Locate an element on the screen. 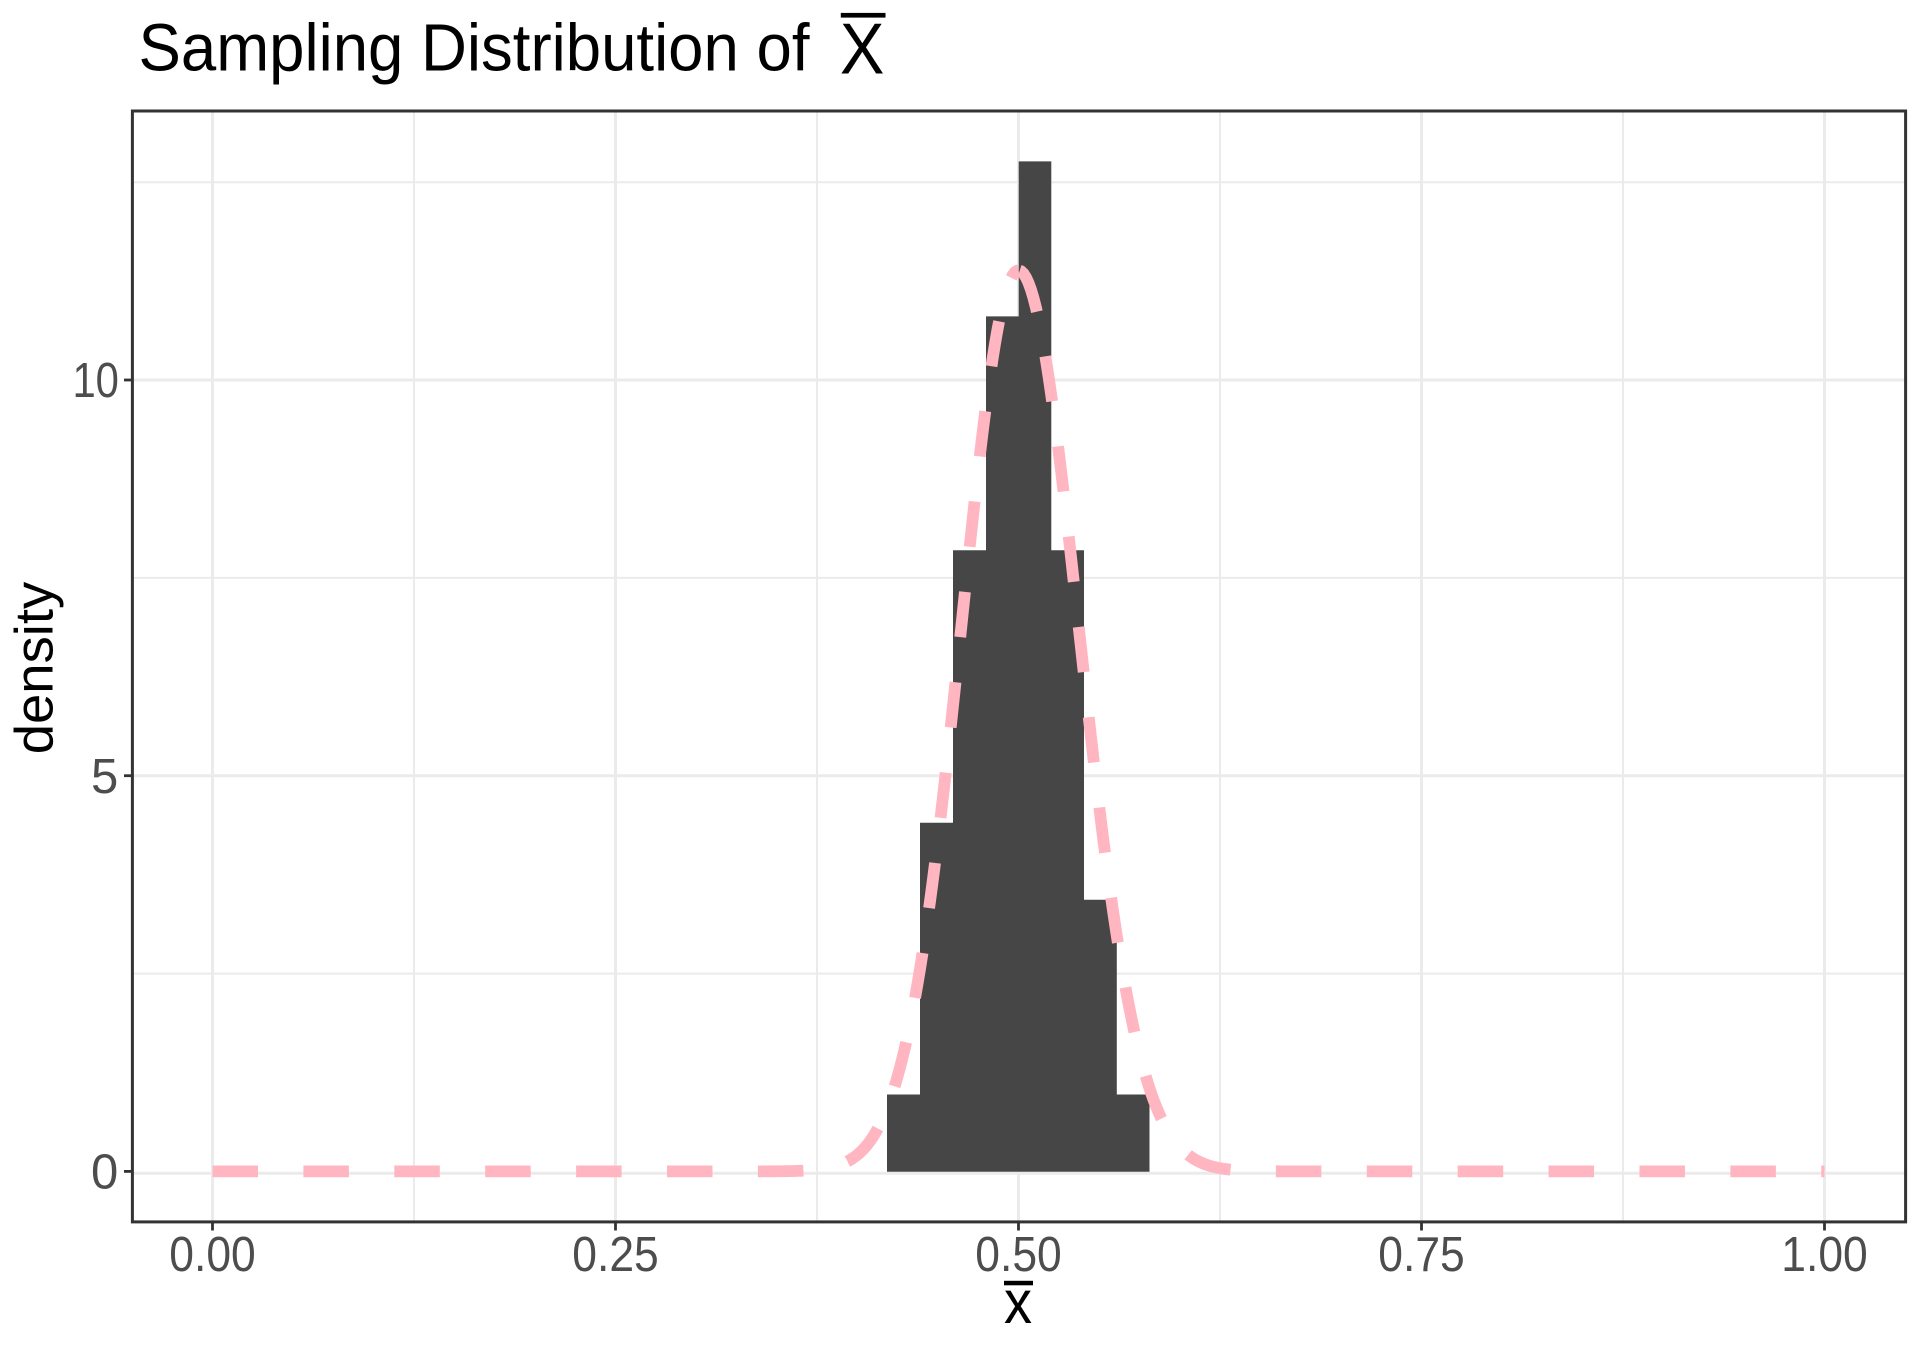 The height and width of the screenshot is (1349, 1920). svg-text: 0.50 is located at coordinates (1018, 1255).